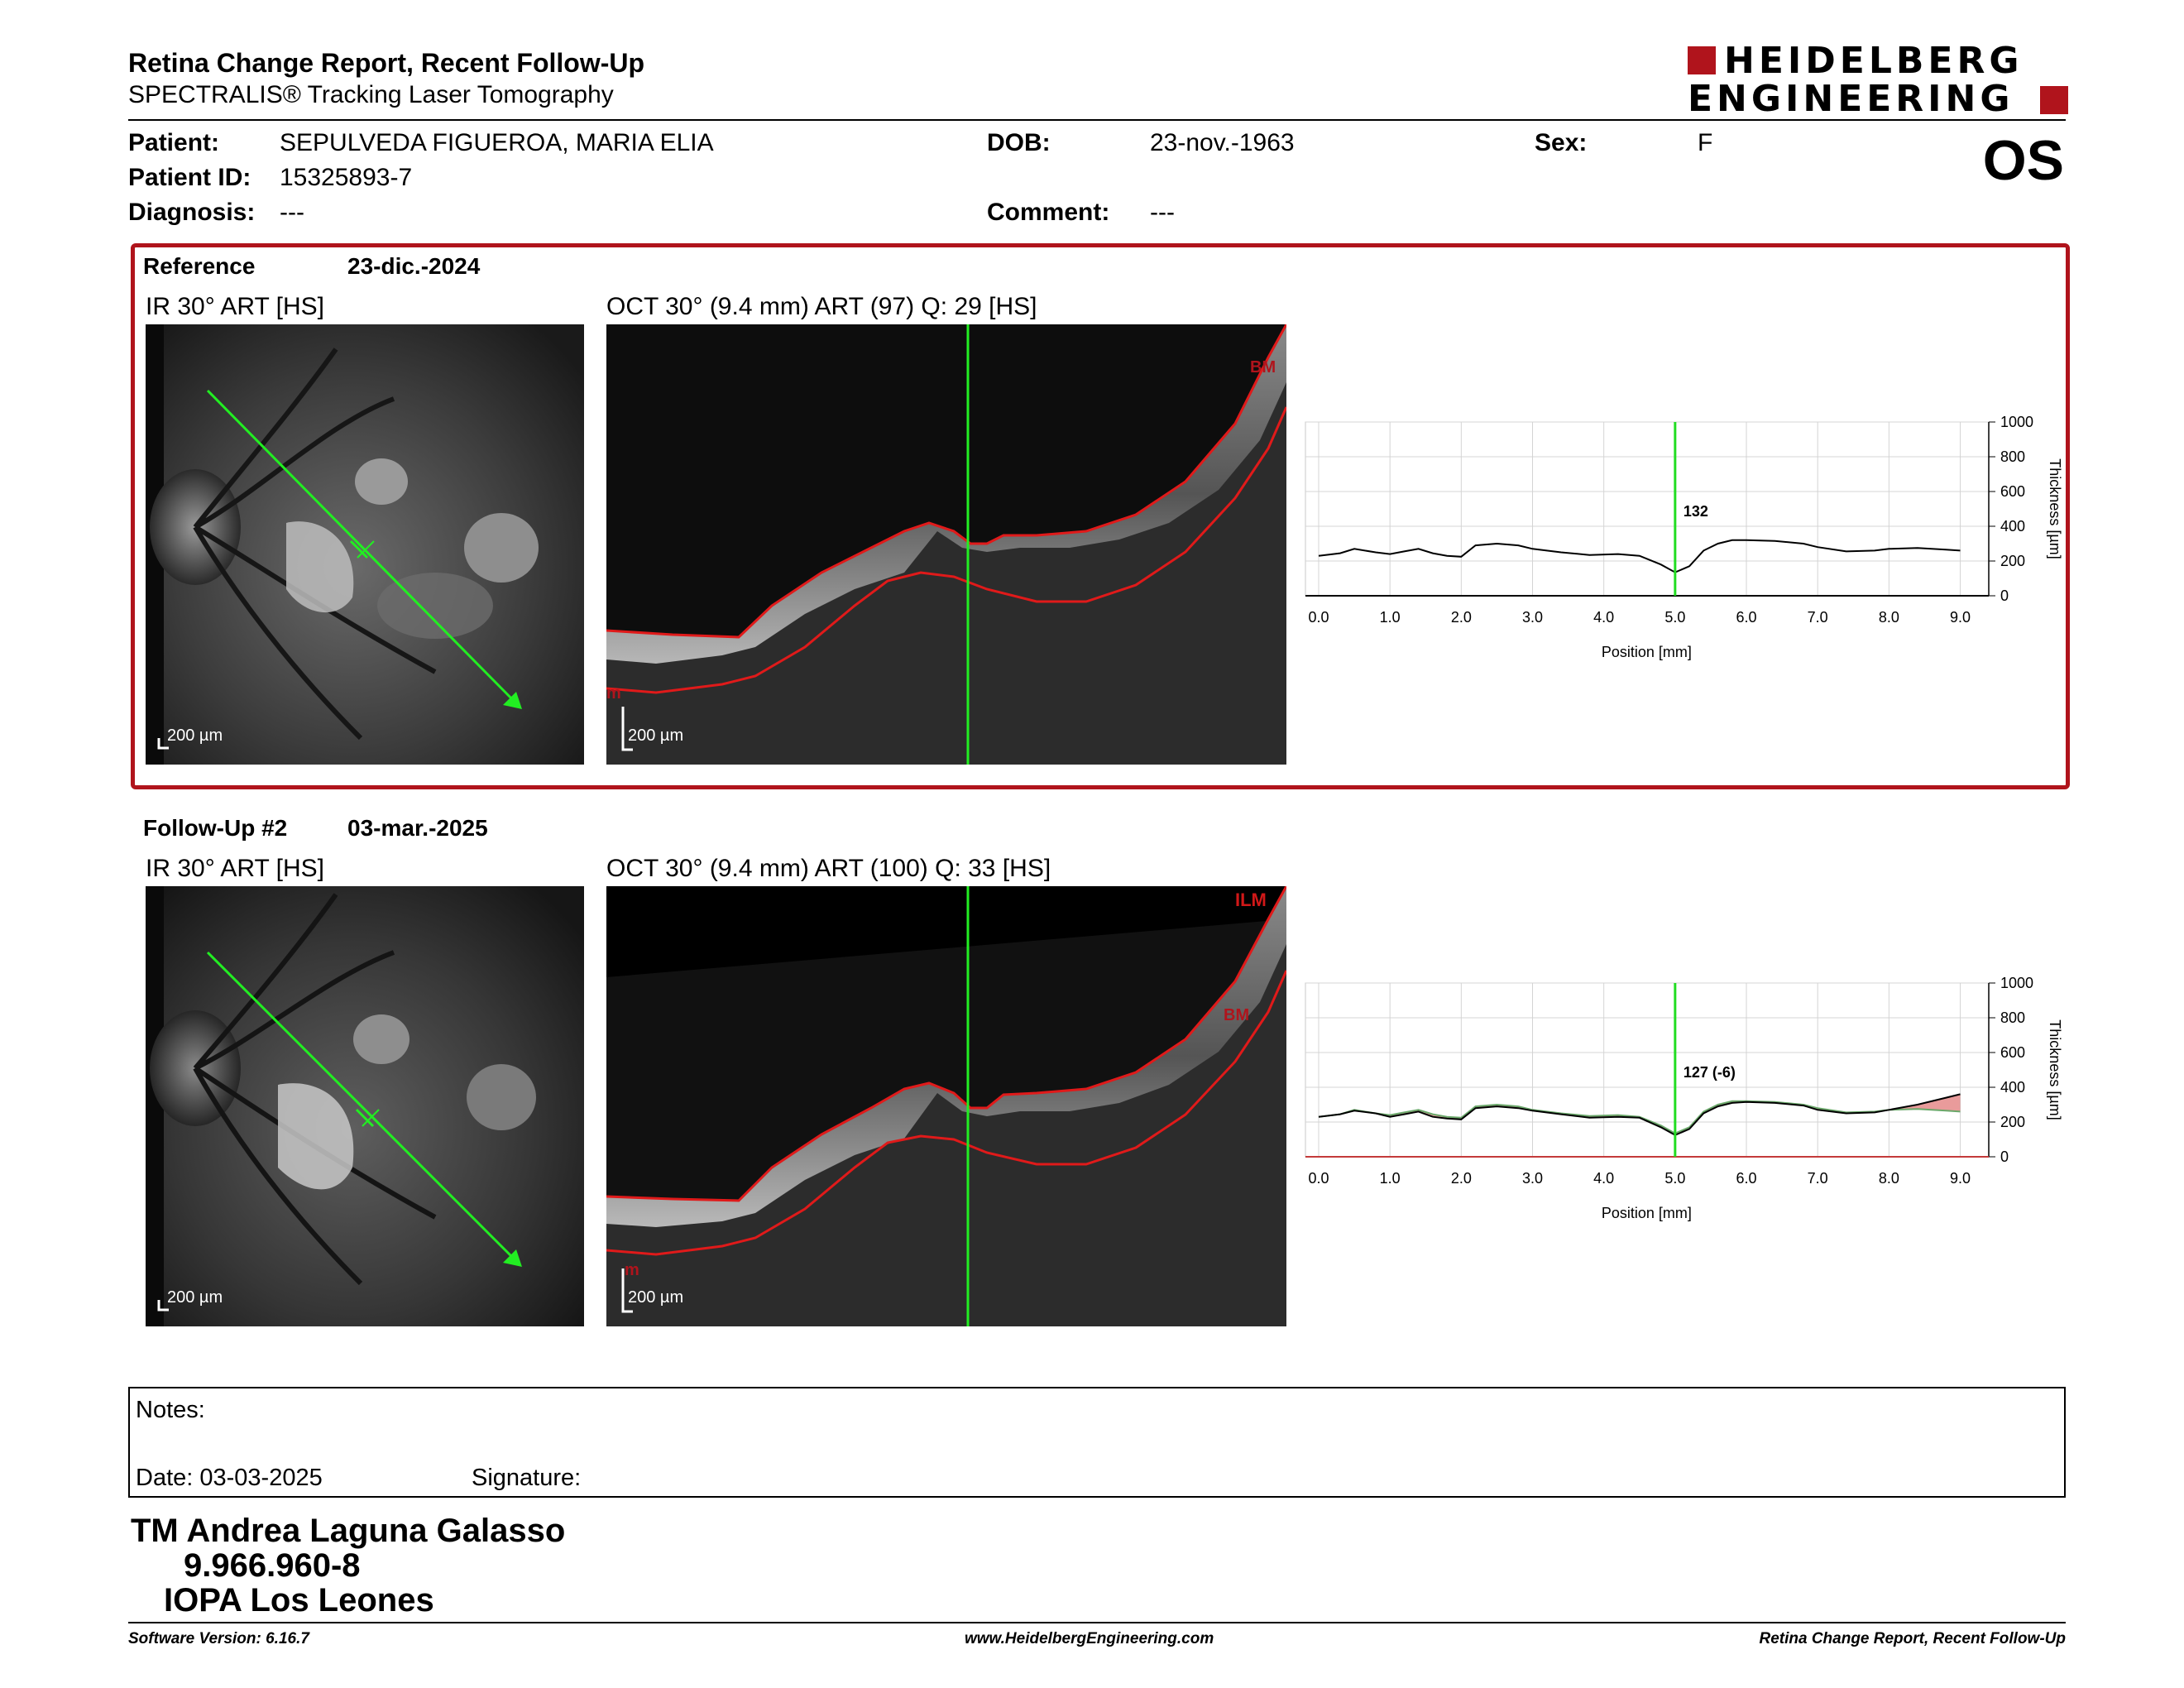  What do you see at coordinates (821, 306) in the screenshot?
I see `reference-oct-caption: OCT 30° (9.4 mm) ART (97) Q: 29 [HS]` at bounding box center [821, 306].